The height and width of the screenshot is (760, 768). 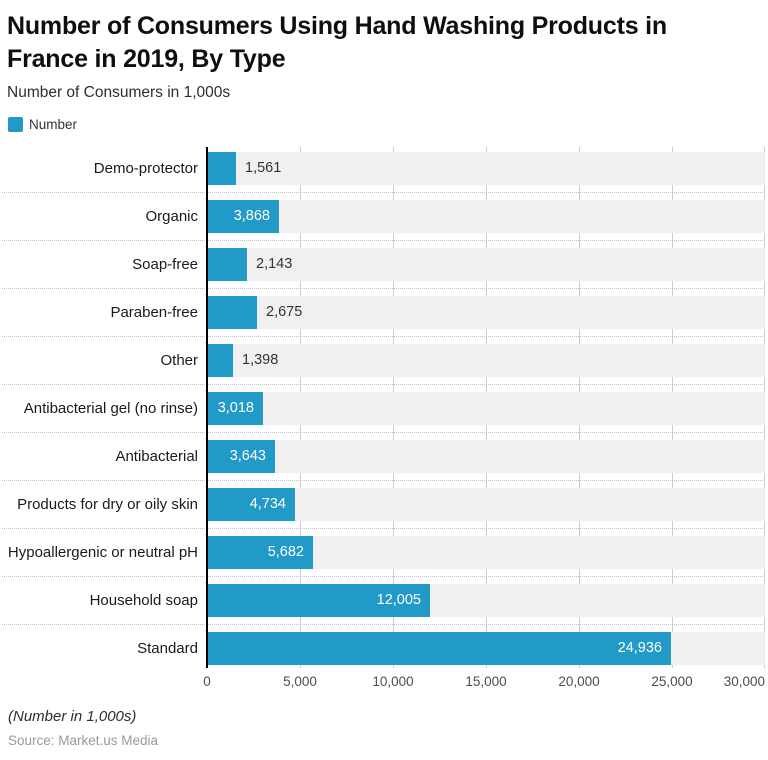 I want to click on x-tick-label-20000: 20,000, so click(x=579, y=681).